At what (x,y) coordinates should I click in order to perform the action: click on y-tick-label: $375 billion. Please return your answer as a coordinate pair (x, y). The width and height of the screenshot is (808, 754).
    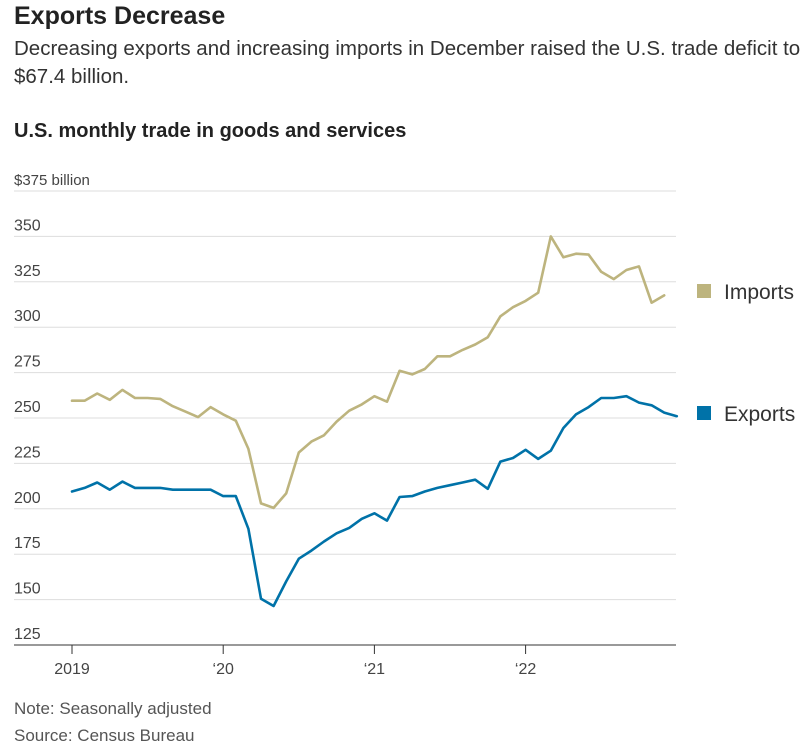
    Looking at the image, I should click on (52, 180).